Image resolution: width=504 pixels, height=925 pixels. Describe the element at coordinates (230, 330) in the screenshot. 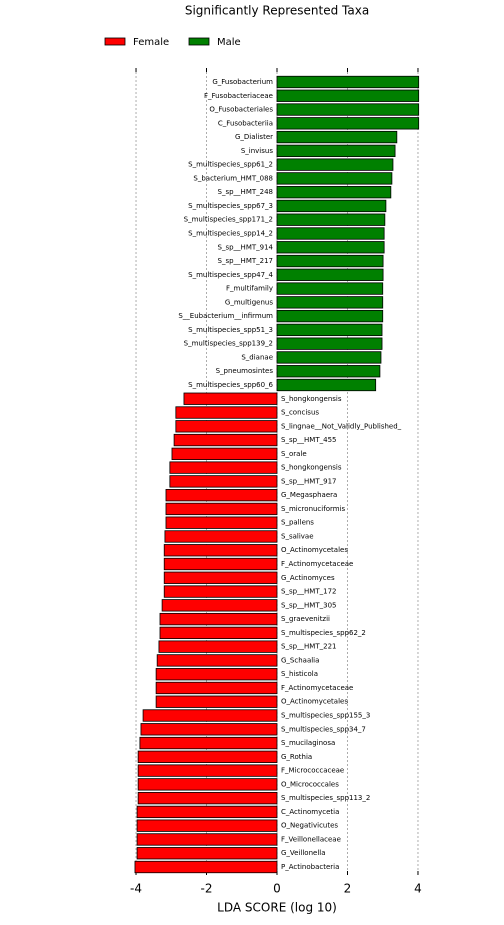

I see `category-label: S_multispecies_spp51_3` at that location.